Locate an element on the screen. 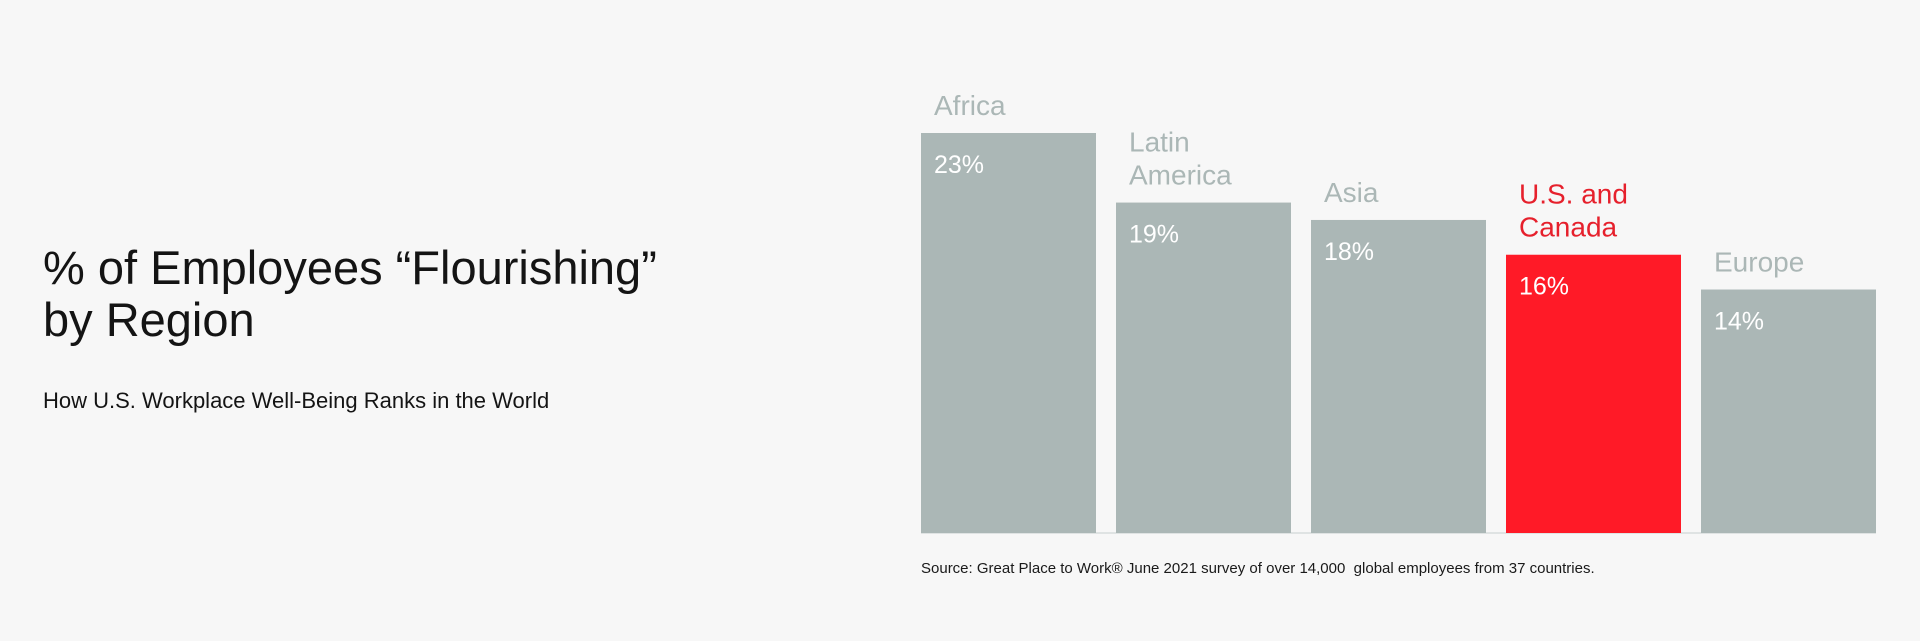 The image size is (1920, 641). bar-africa is located at coordinates (1008, 333).